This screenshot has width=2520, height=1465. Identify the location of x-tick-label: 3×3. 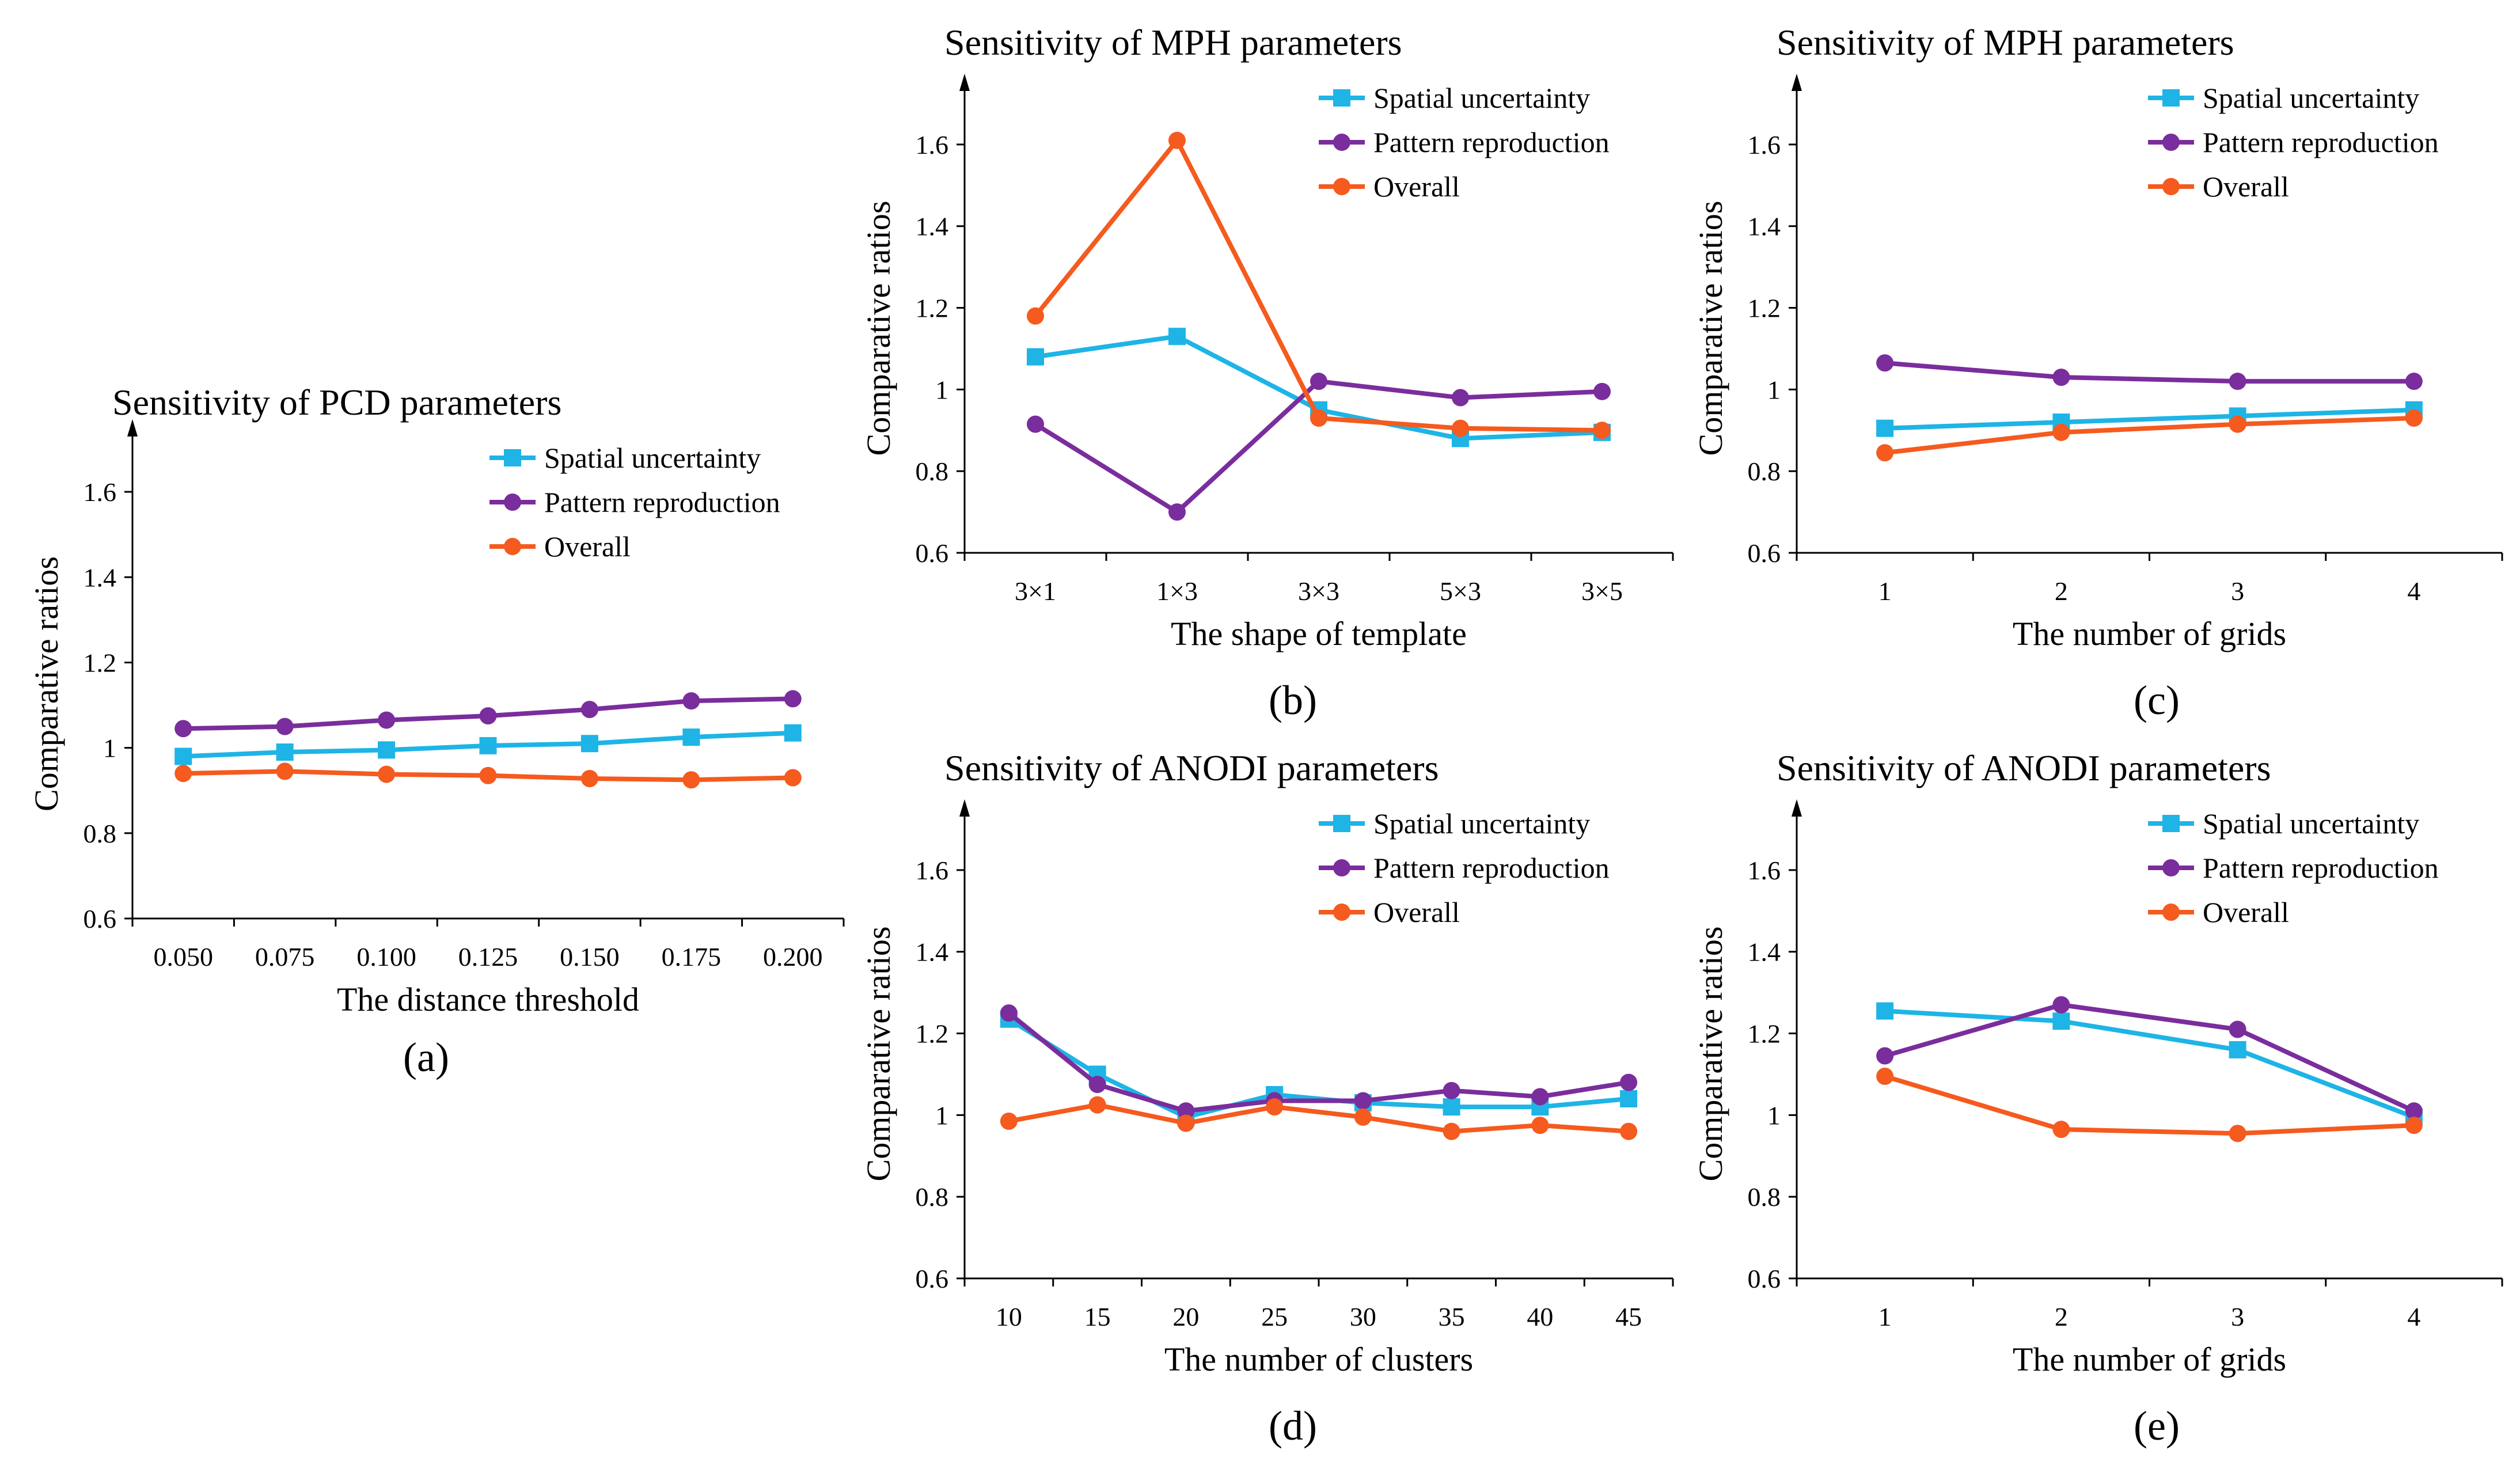
(1319, 591).